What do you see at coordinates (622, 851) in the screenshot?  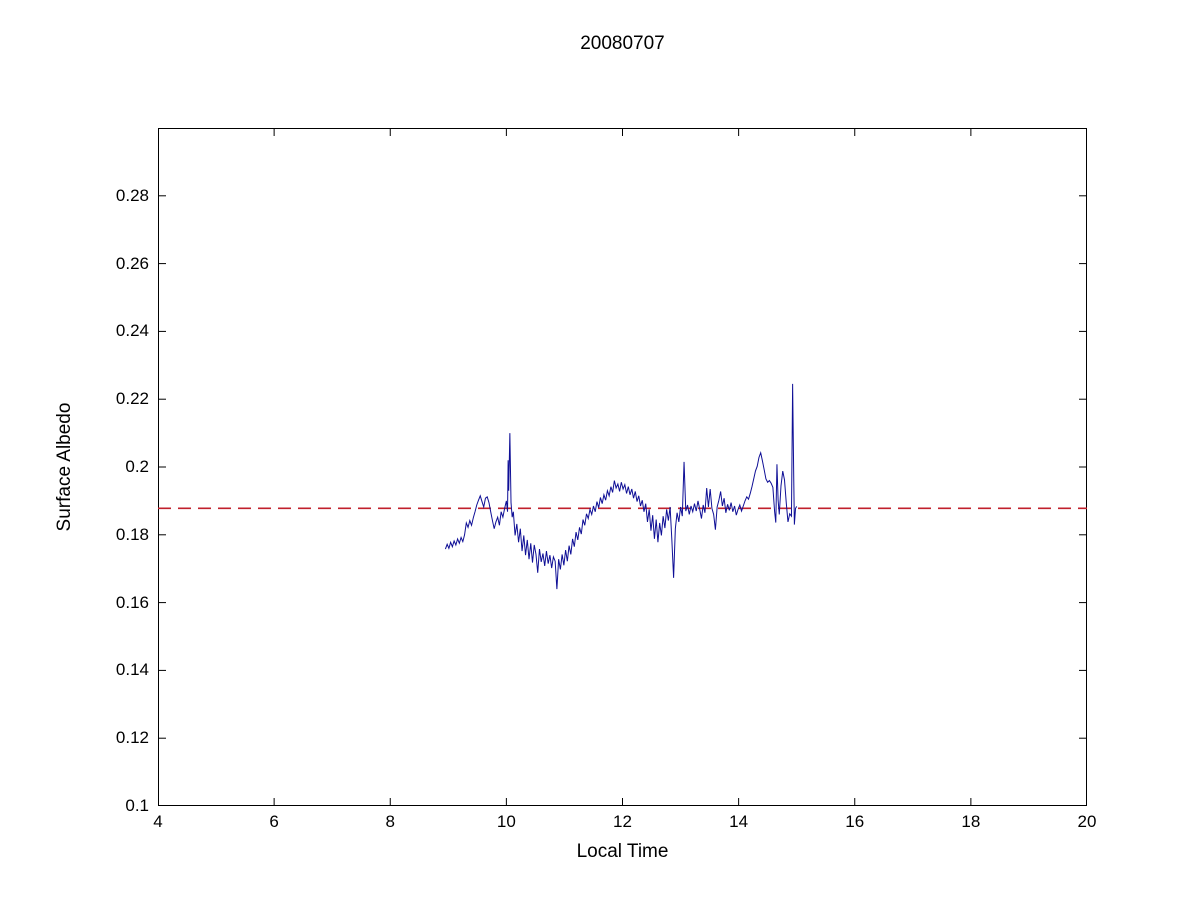 I see `x-axis-label: Local Time` at bounding box center [622, 851].